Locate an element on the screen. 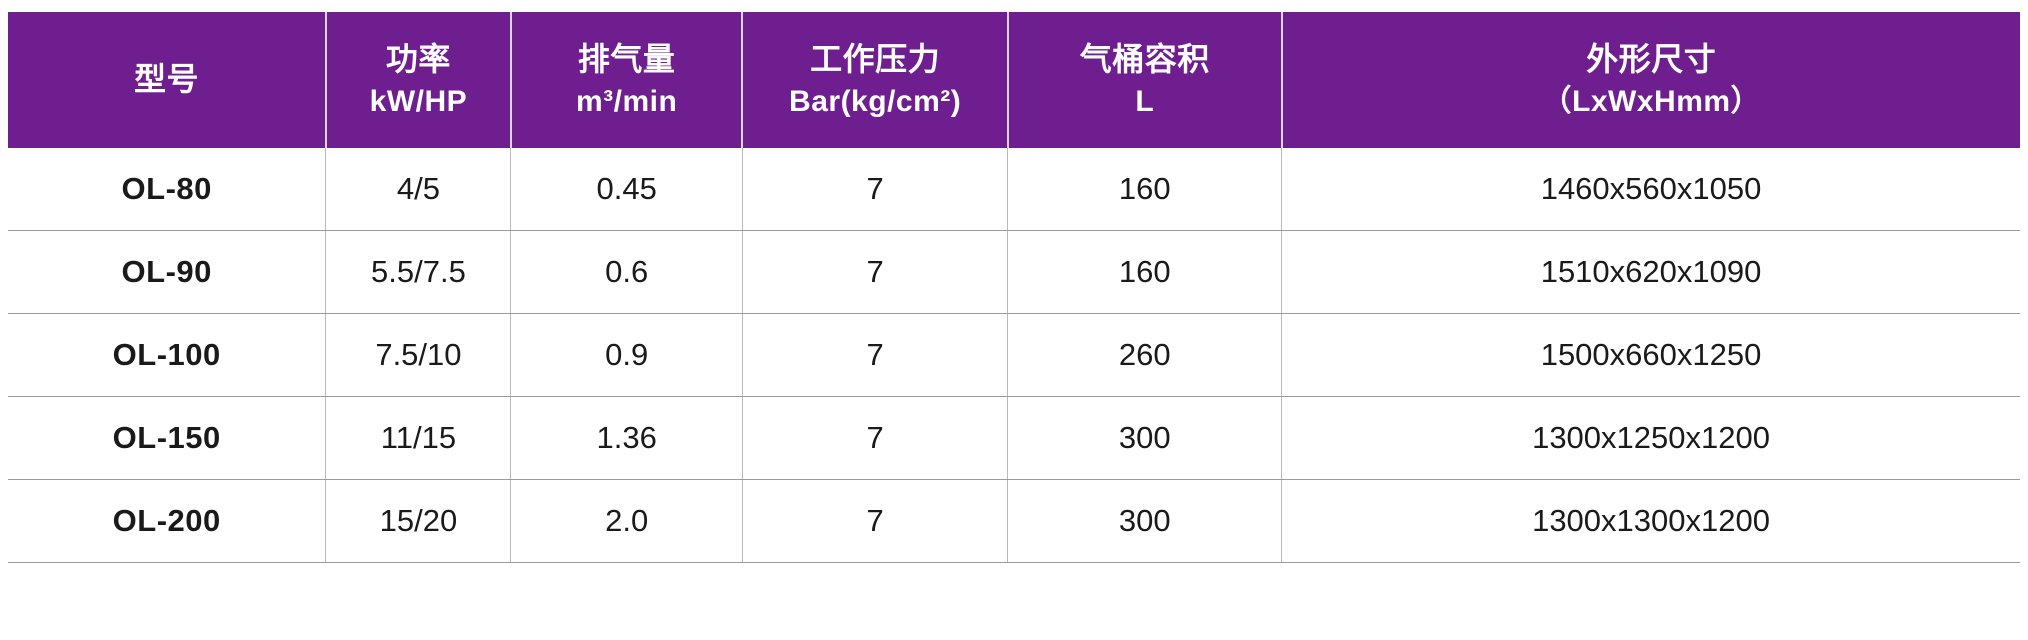 The image size is (2028, 640). table-row: OL-80 4/5 0.45 7 160 1460x560x1050 is located at coordinates (1014, 189).